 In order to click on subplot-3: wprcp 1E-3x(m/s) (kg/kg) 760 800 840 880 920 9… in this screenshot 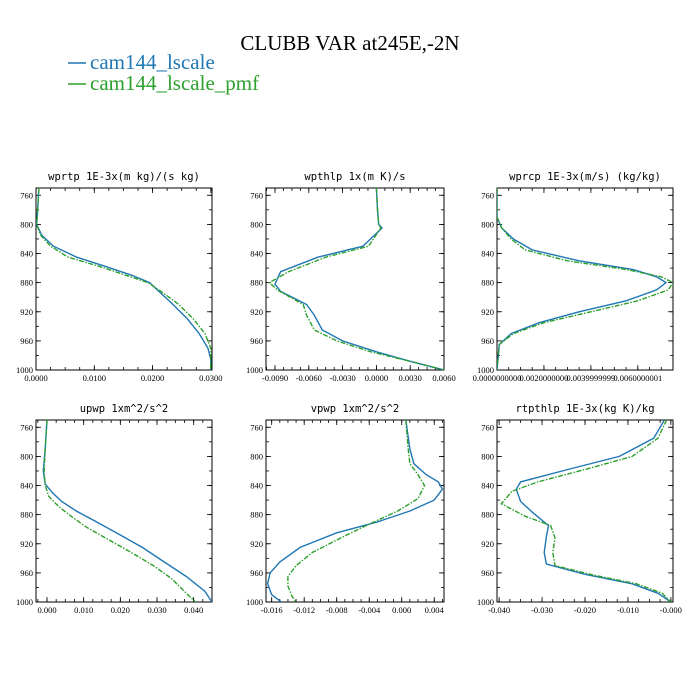, I will do `click(573, 277)`.